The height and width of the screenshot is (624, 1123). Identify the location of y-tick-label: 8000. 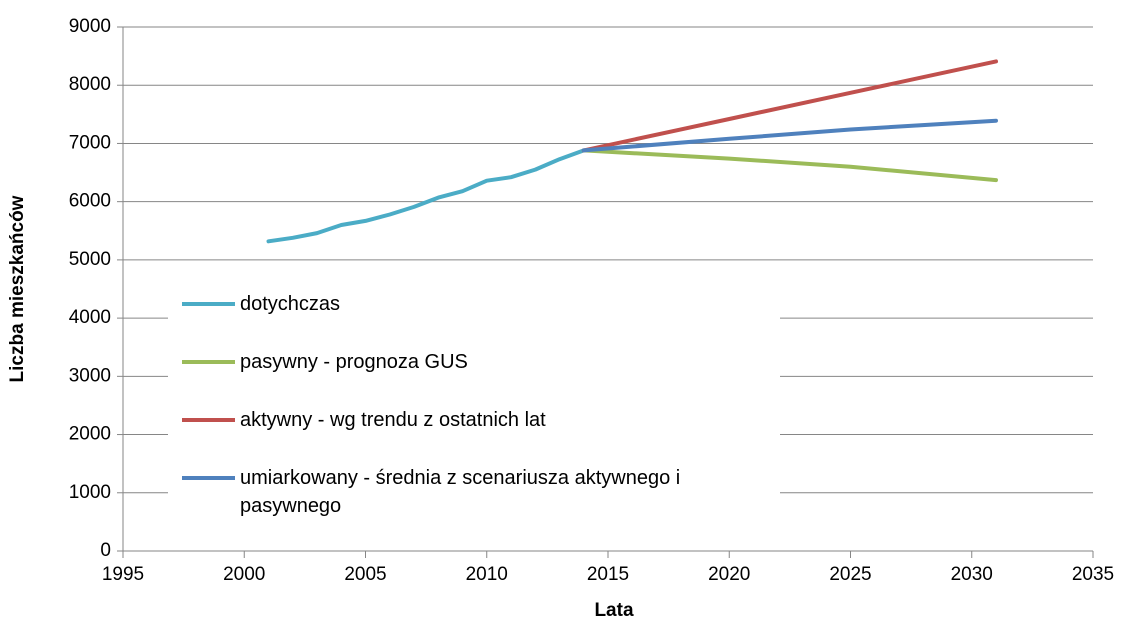
(90, 84).